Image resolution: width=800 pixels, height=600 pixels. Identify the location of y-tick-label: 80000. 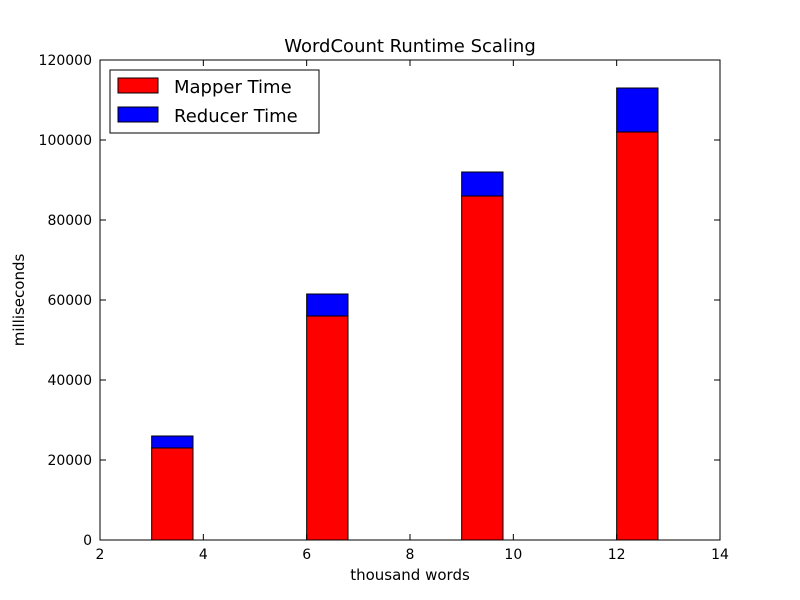
(69, 221).